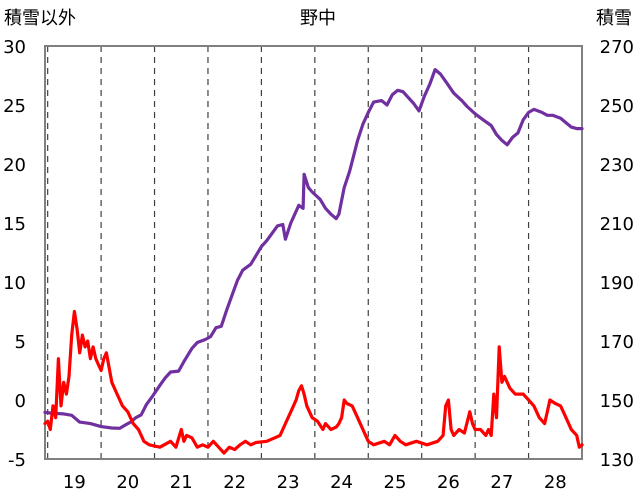  I want to click on left-tick-label: 5, so click(20, 342).